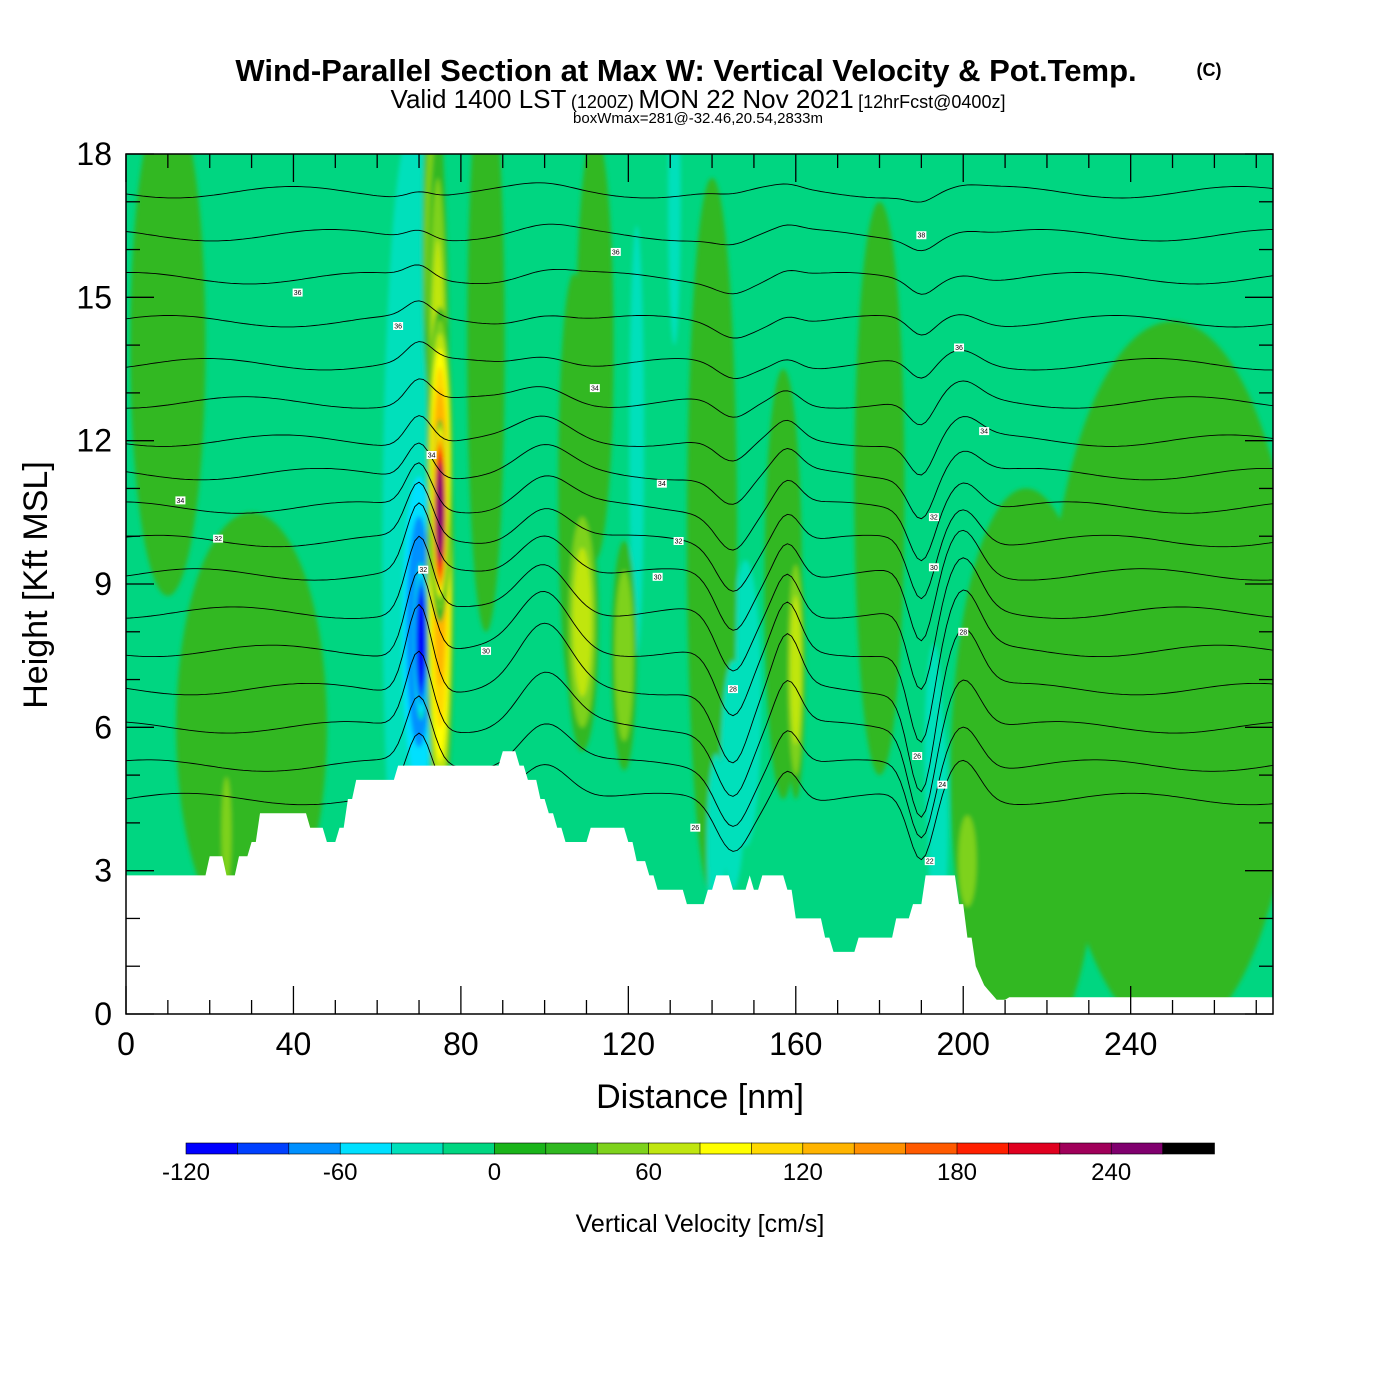 The height and width of the screenshot is (1400, 1400). I want to click on contour-label: 22, so click(930, 862).